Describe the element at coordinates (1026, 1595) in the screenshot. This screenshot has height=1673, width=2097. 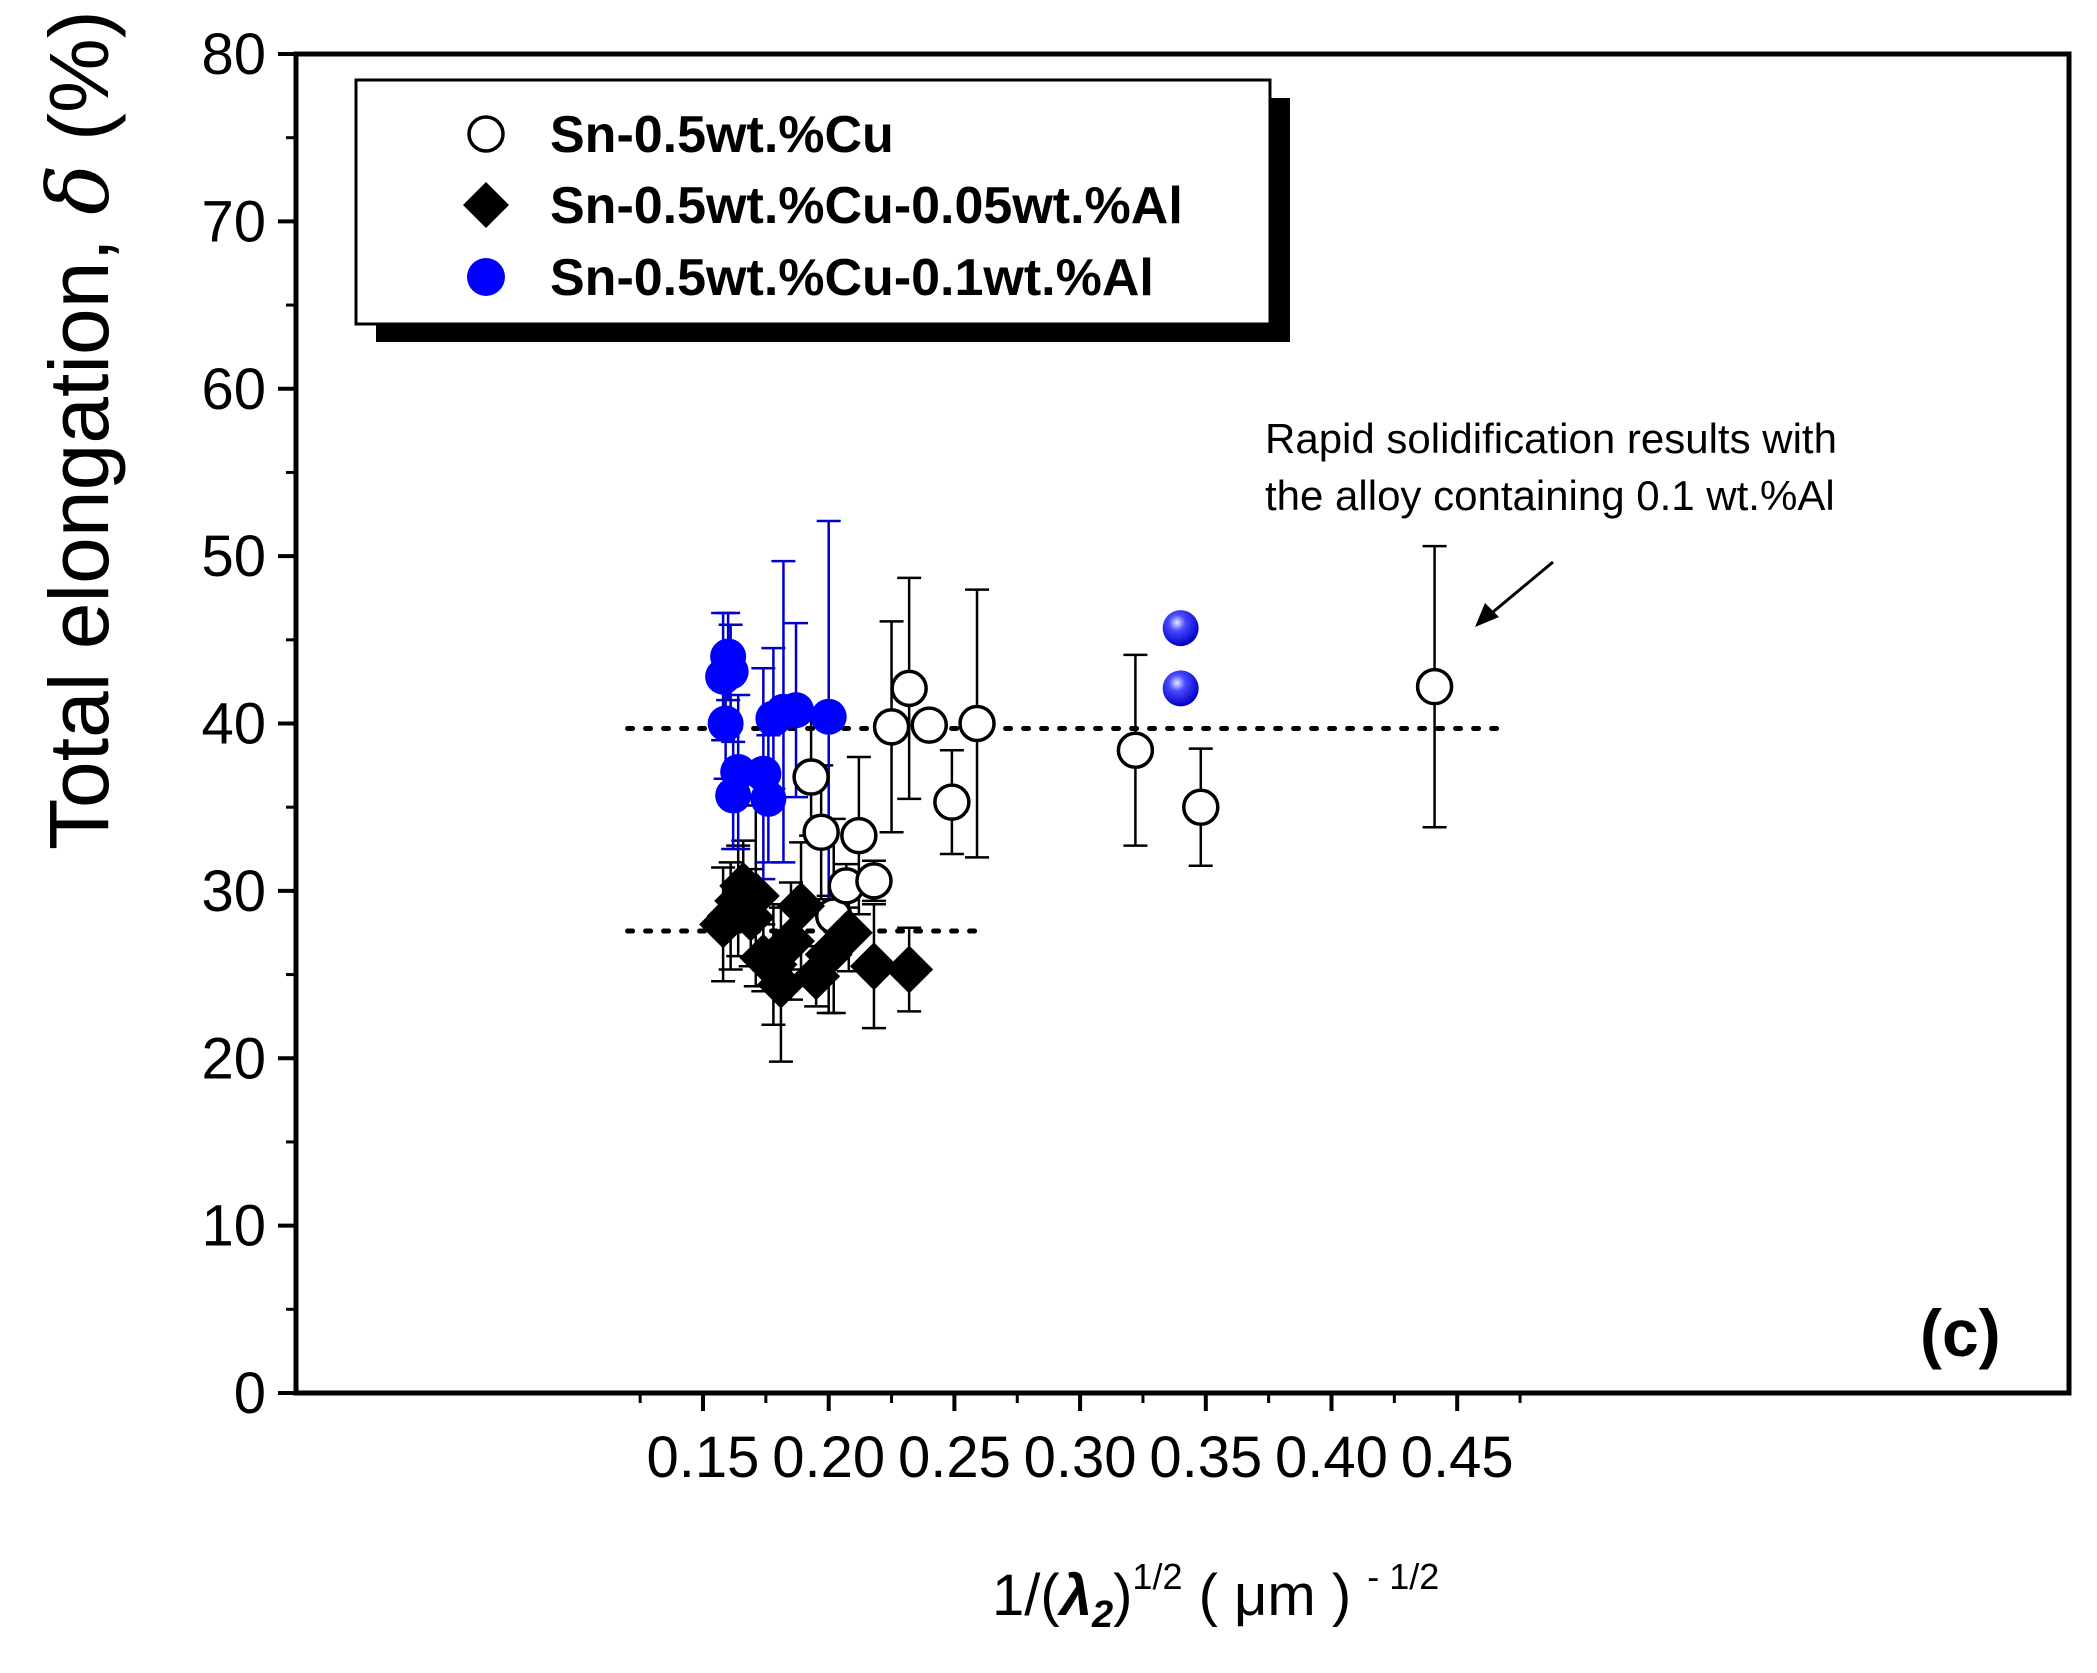
I see `x-axis-label-prefix: 1/(` at that location.